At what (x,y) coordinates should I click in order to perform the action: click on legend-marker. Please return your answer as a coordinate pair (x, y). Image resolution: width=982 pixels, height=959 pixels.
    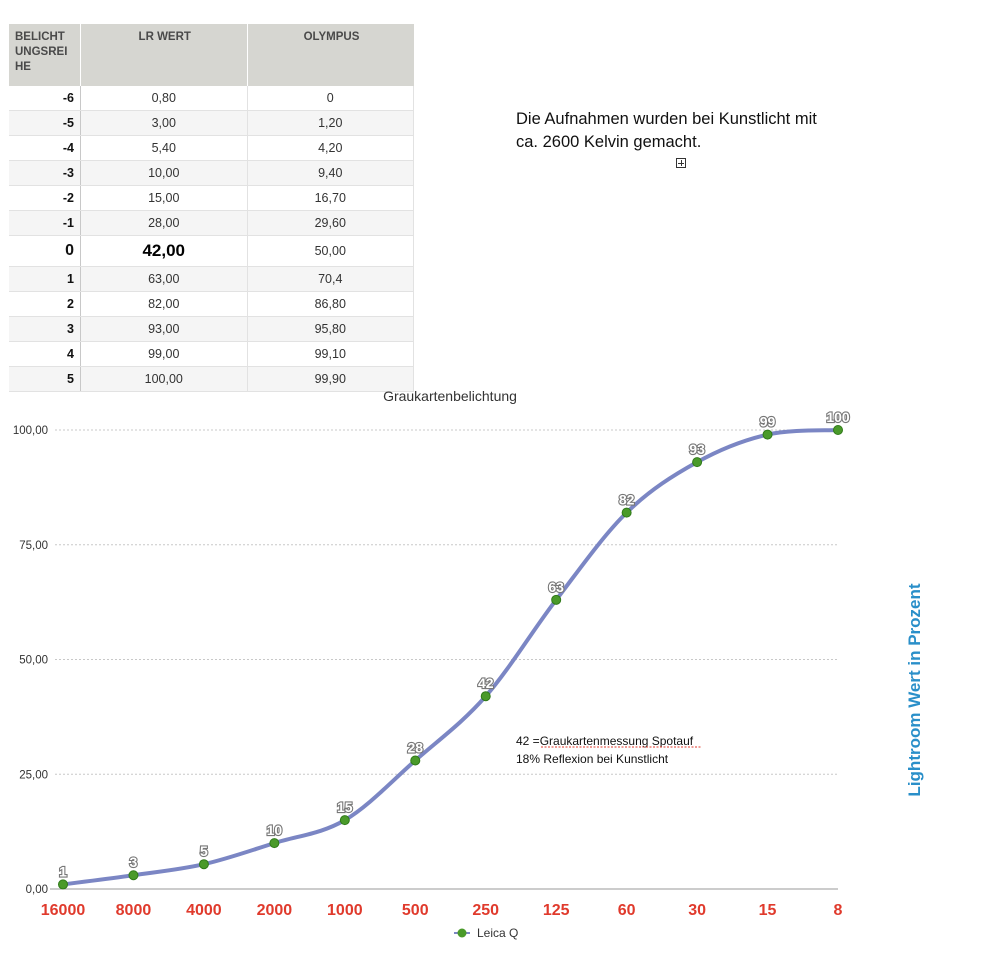
    Looking at the image, I should click on (462, 933).